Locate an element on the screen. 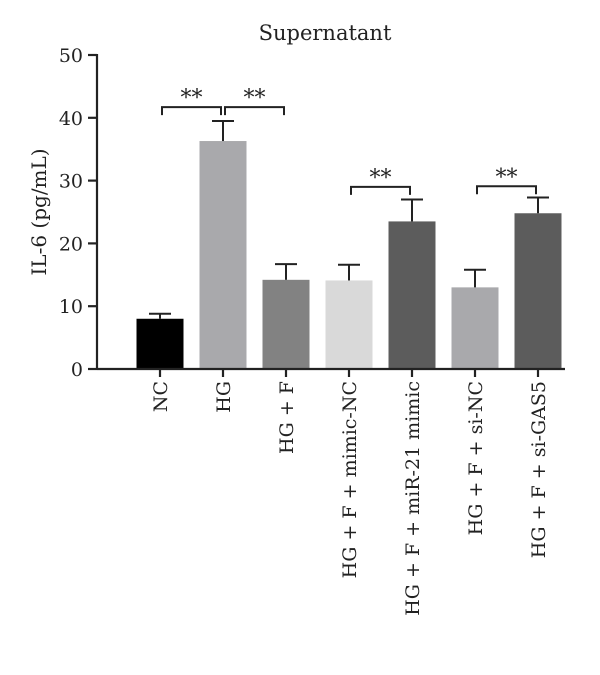  significance-bracket-3: ** is located at coordinates (506, 180).